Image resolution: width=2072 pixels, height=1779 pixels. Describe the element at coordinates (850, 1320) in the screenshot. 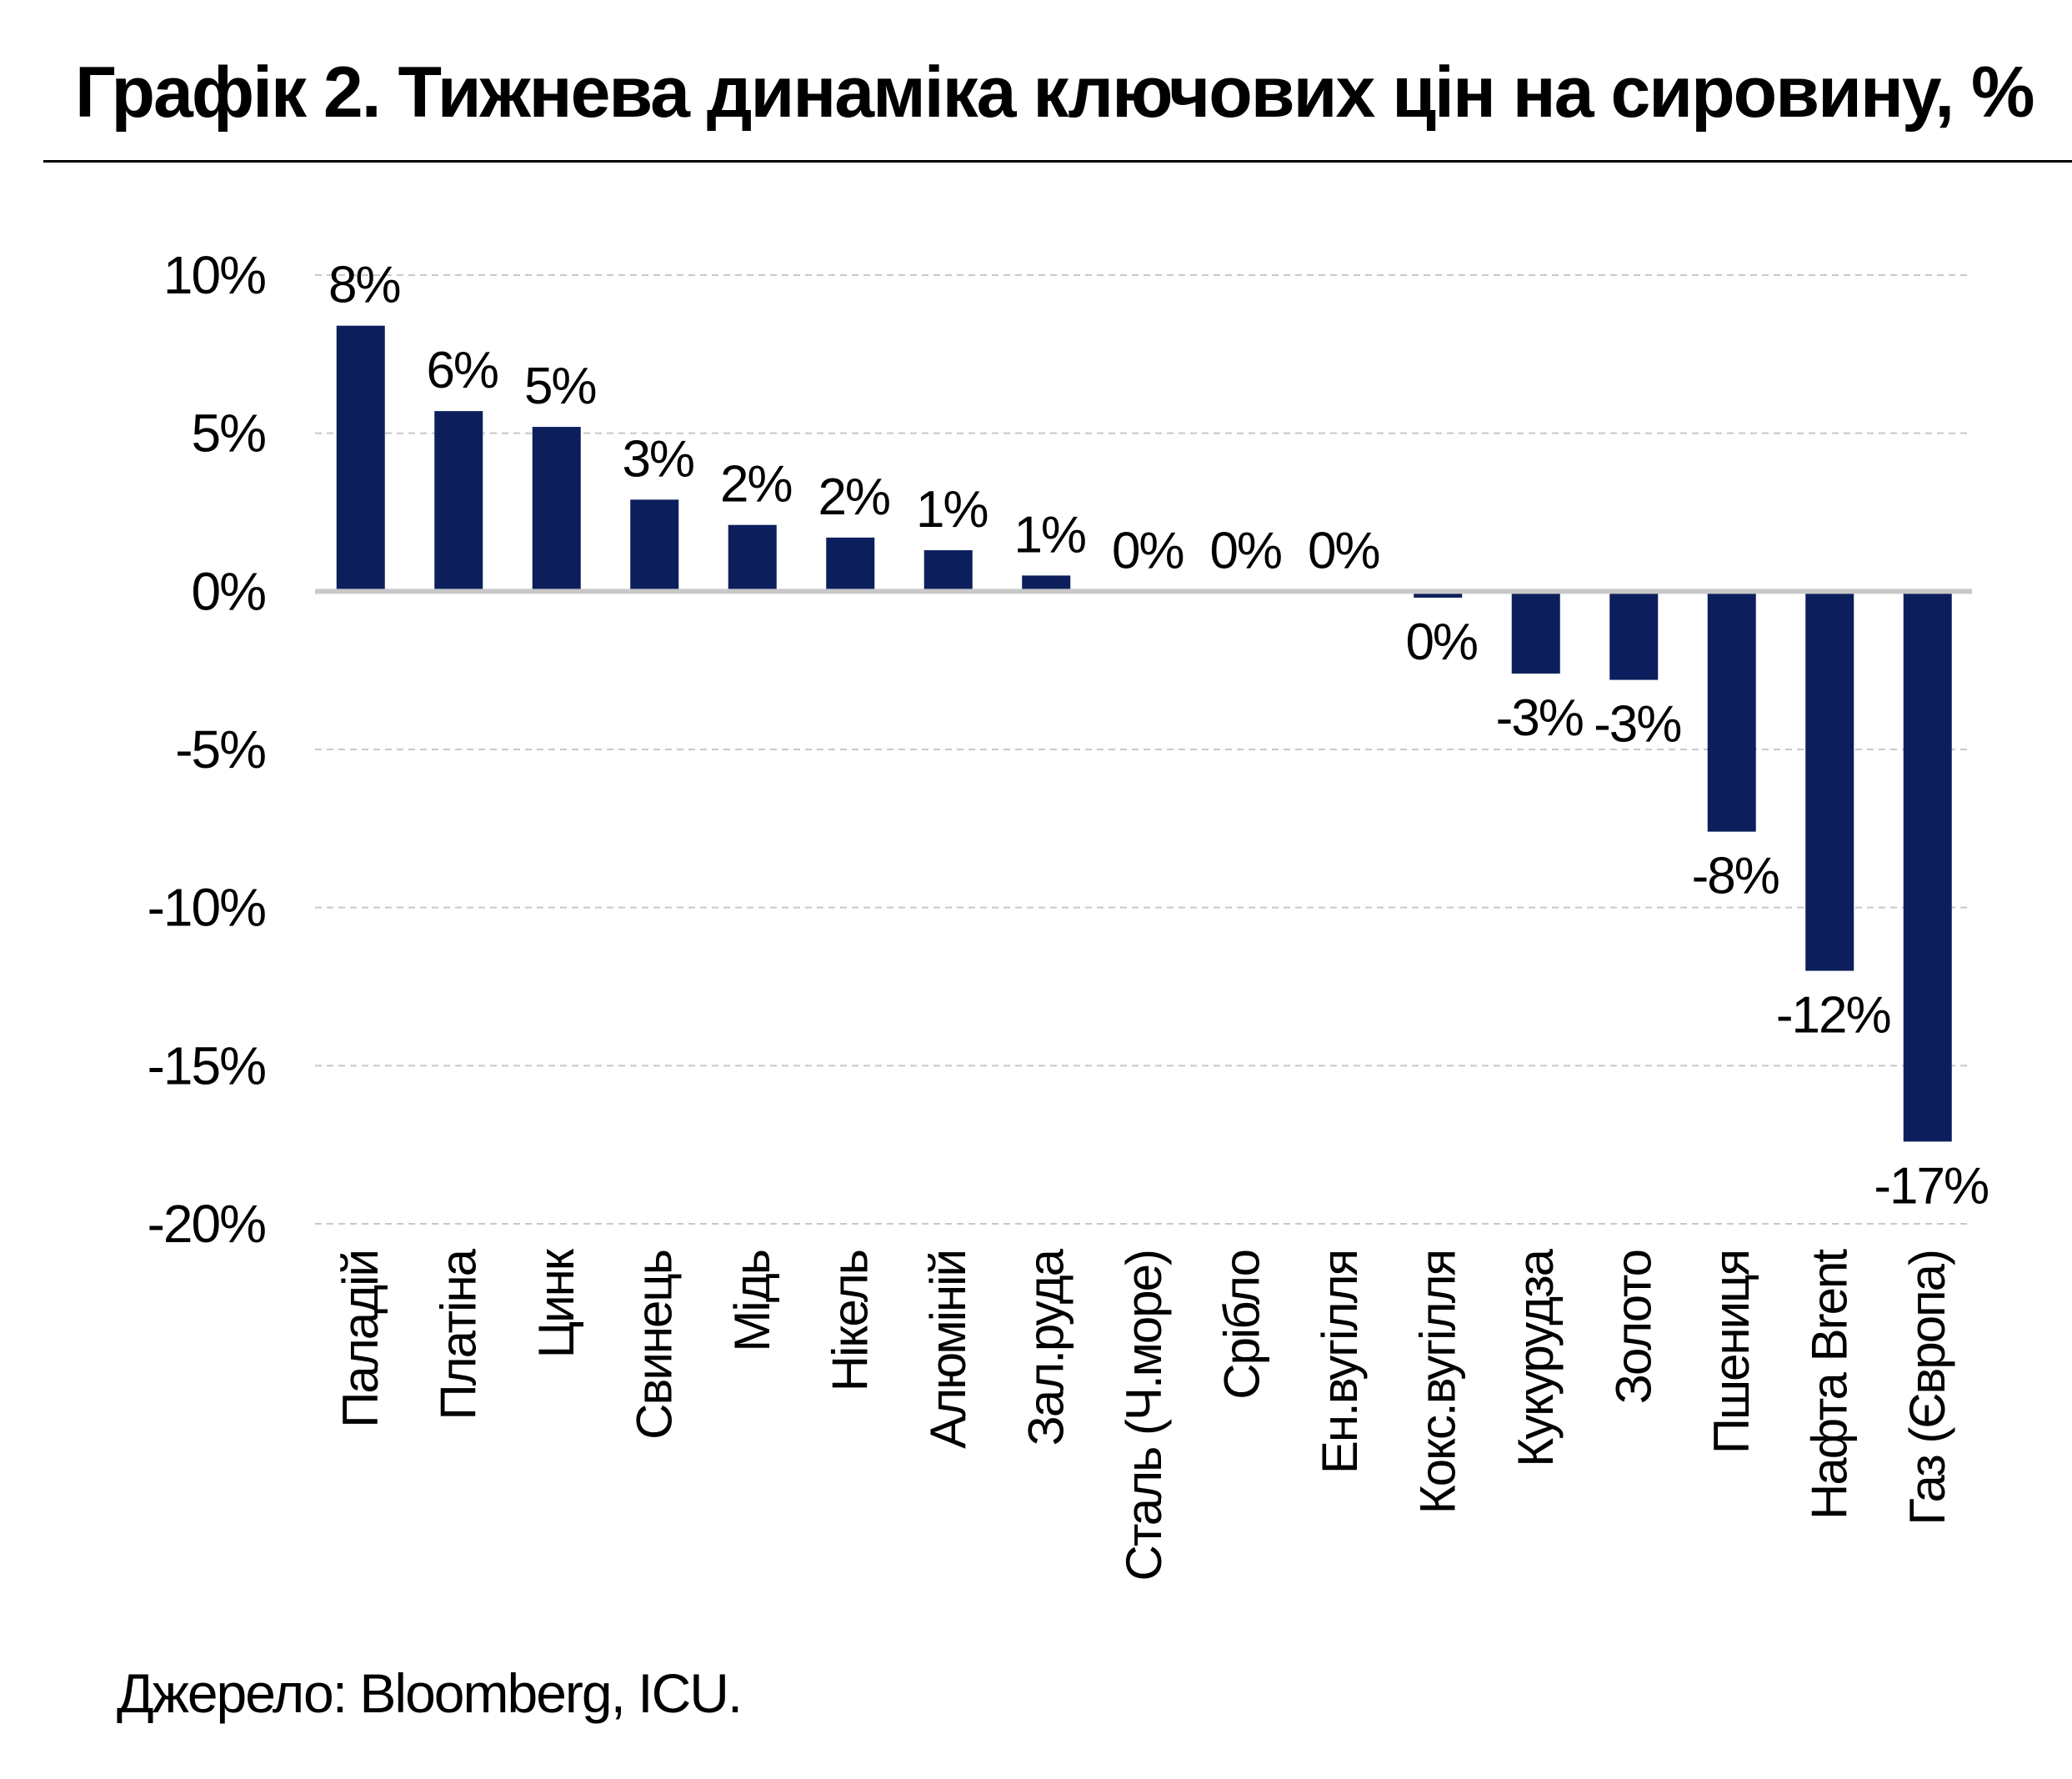

I see `category-label: Нікель` at that location.